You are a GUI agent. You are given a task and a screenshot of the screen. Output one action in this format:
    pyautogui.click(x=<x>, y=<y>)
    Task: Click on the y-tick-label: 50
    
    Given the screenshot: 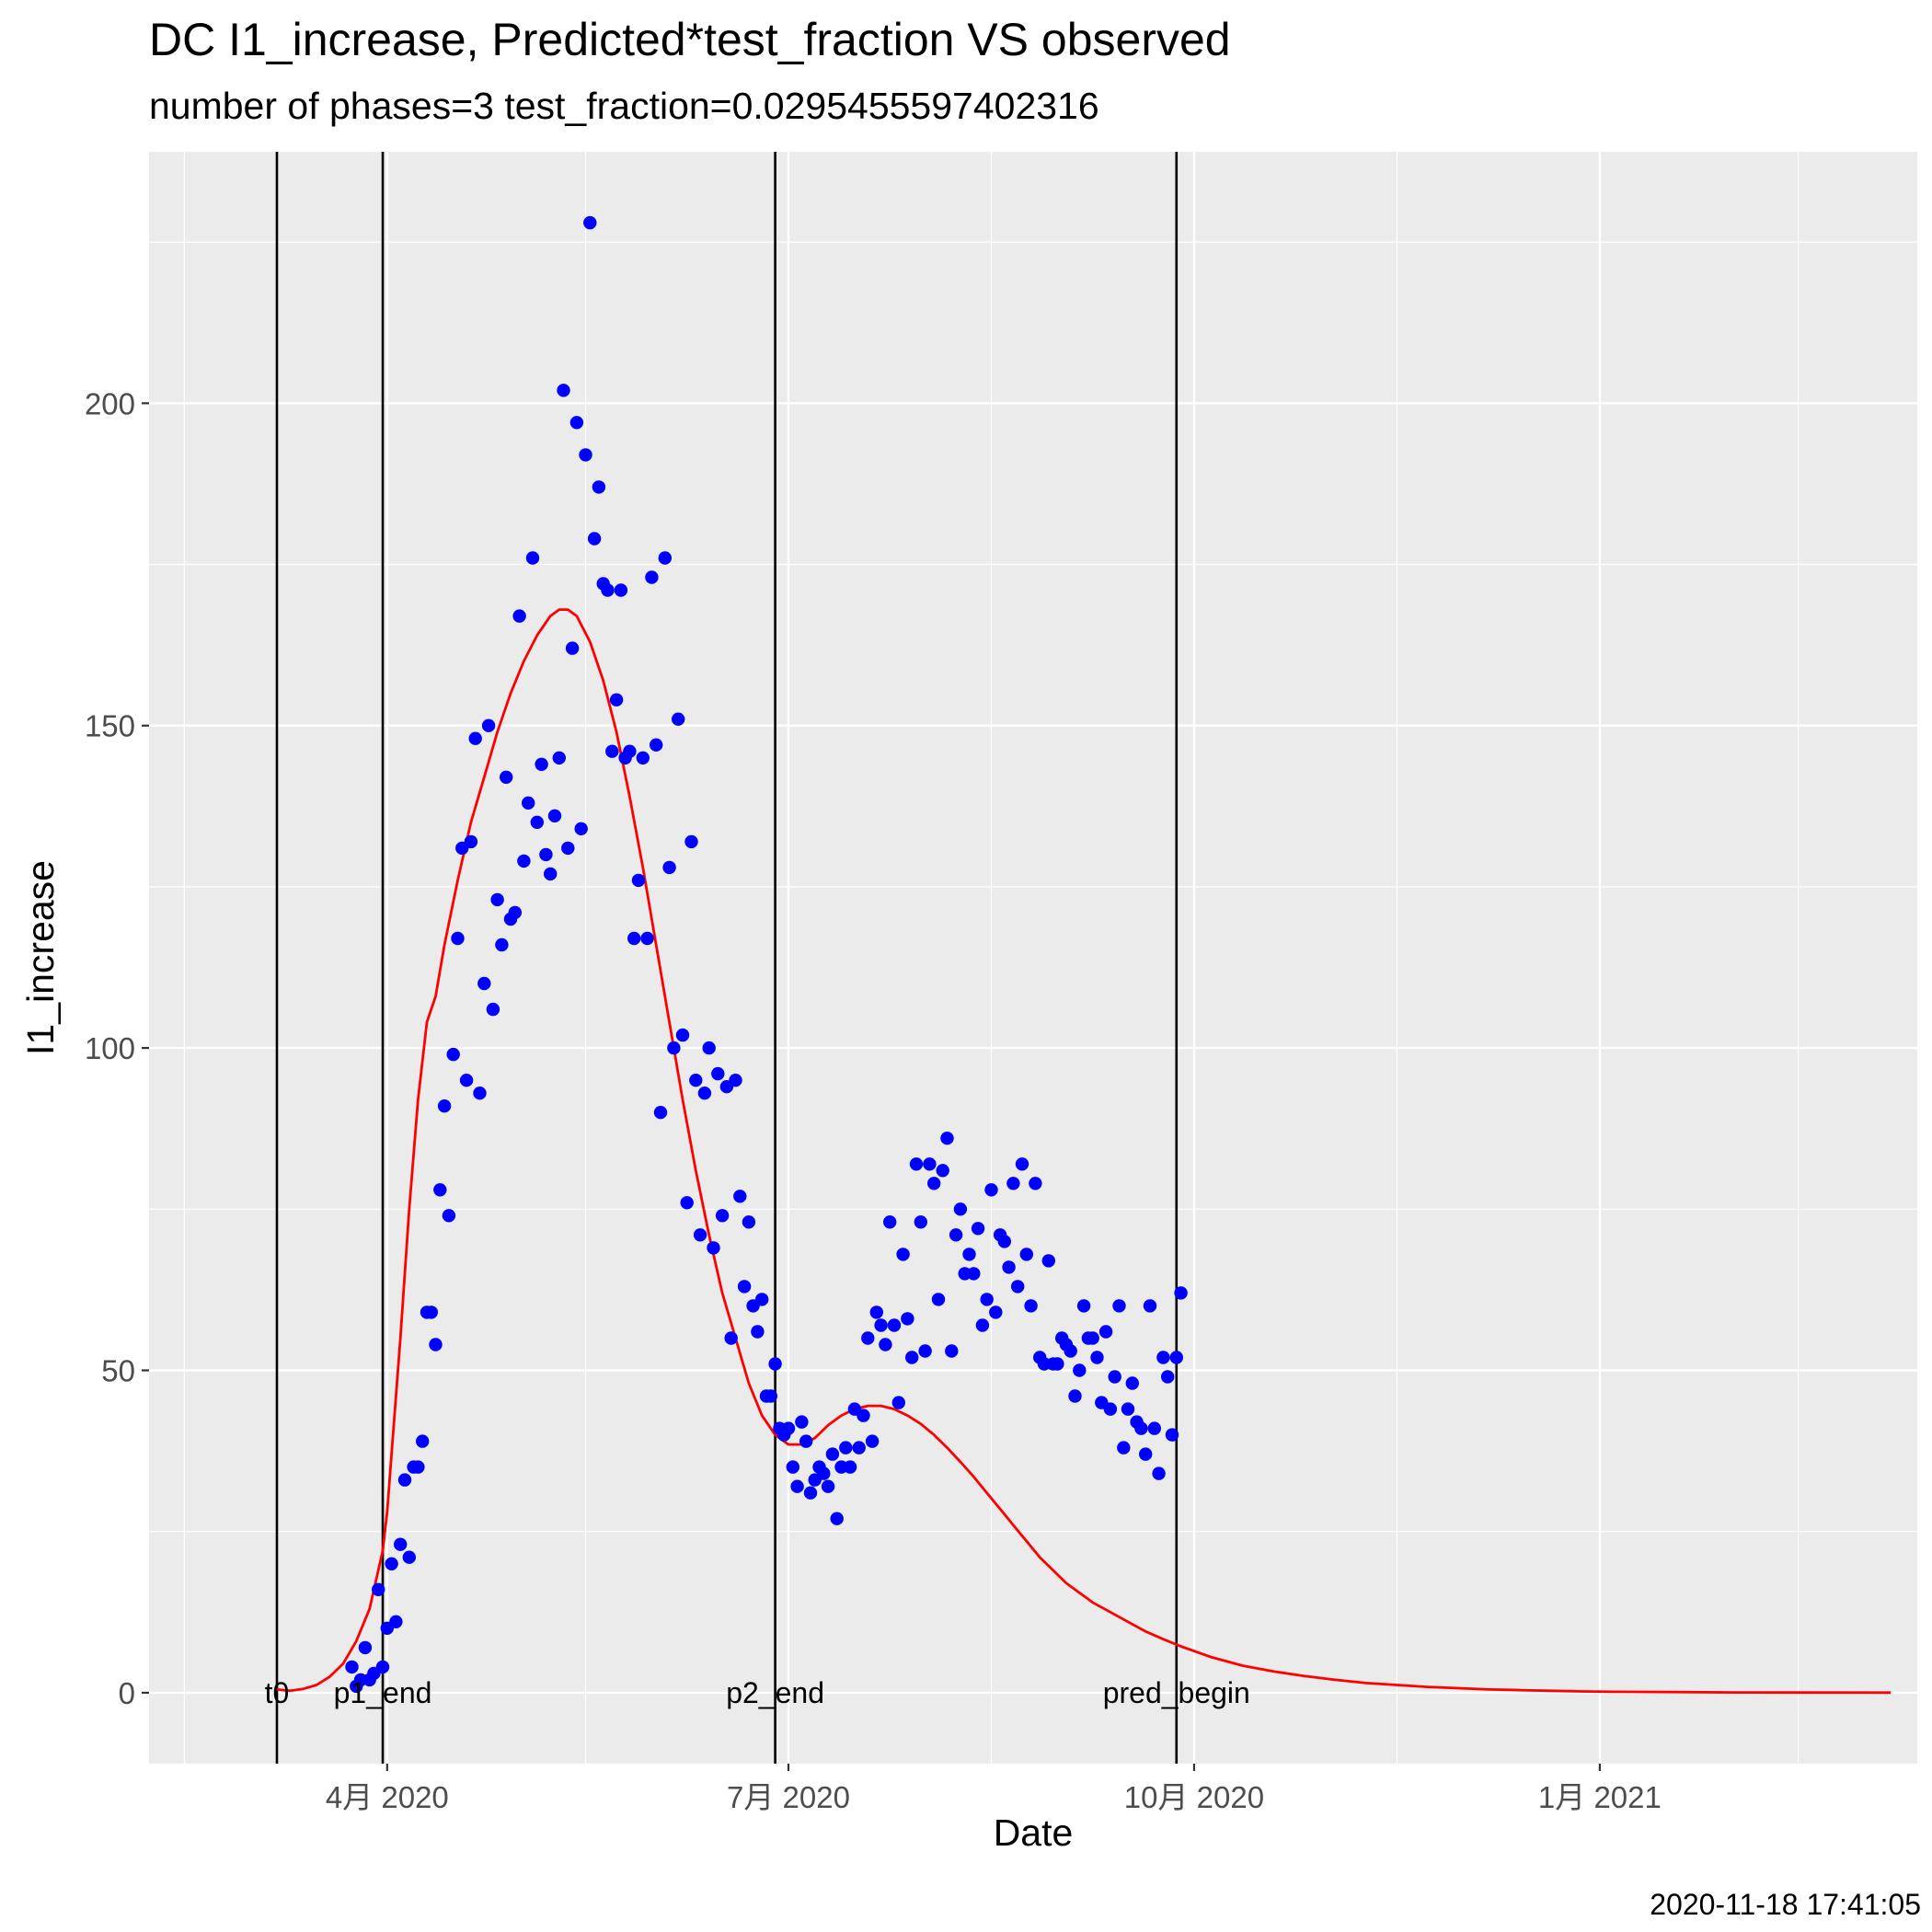 What is the action you would take?
    pyautogui.click(x=118, y=1371)
    